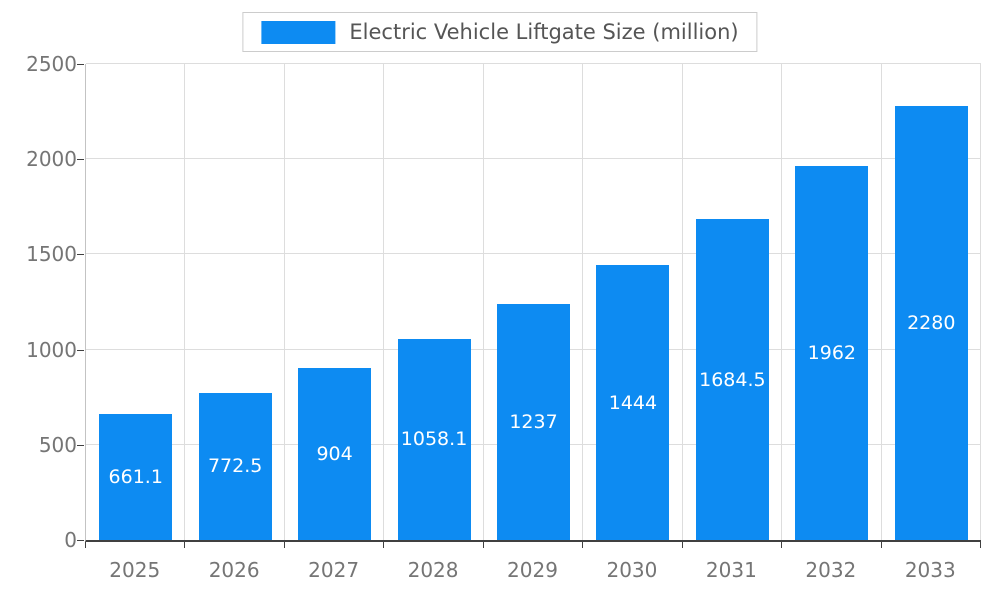  What do you see at coordinates (51, 159) in the screenshot?
I see `y-axis-tick-label: 2000` at bounding box center [51, 159].